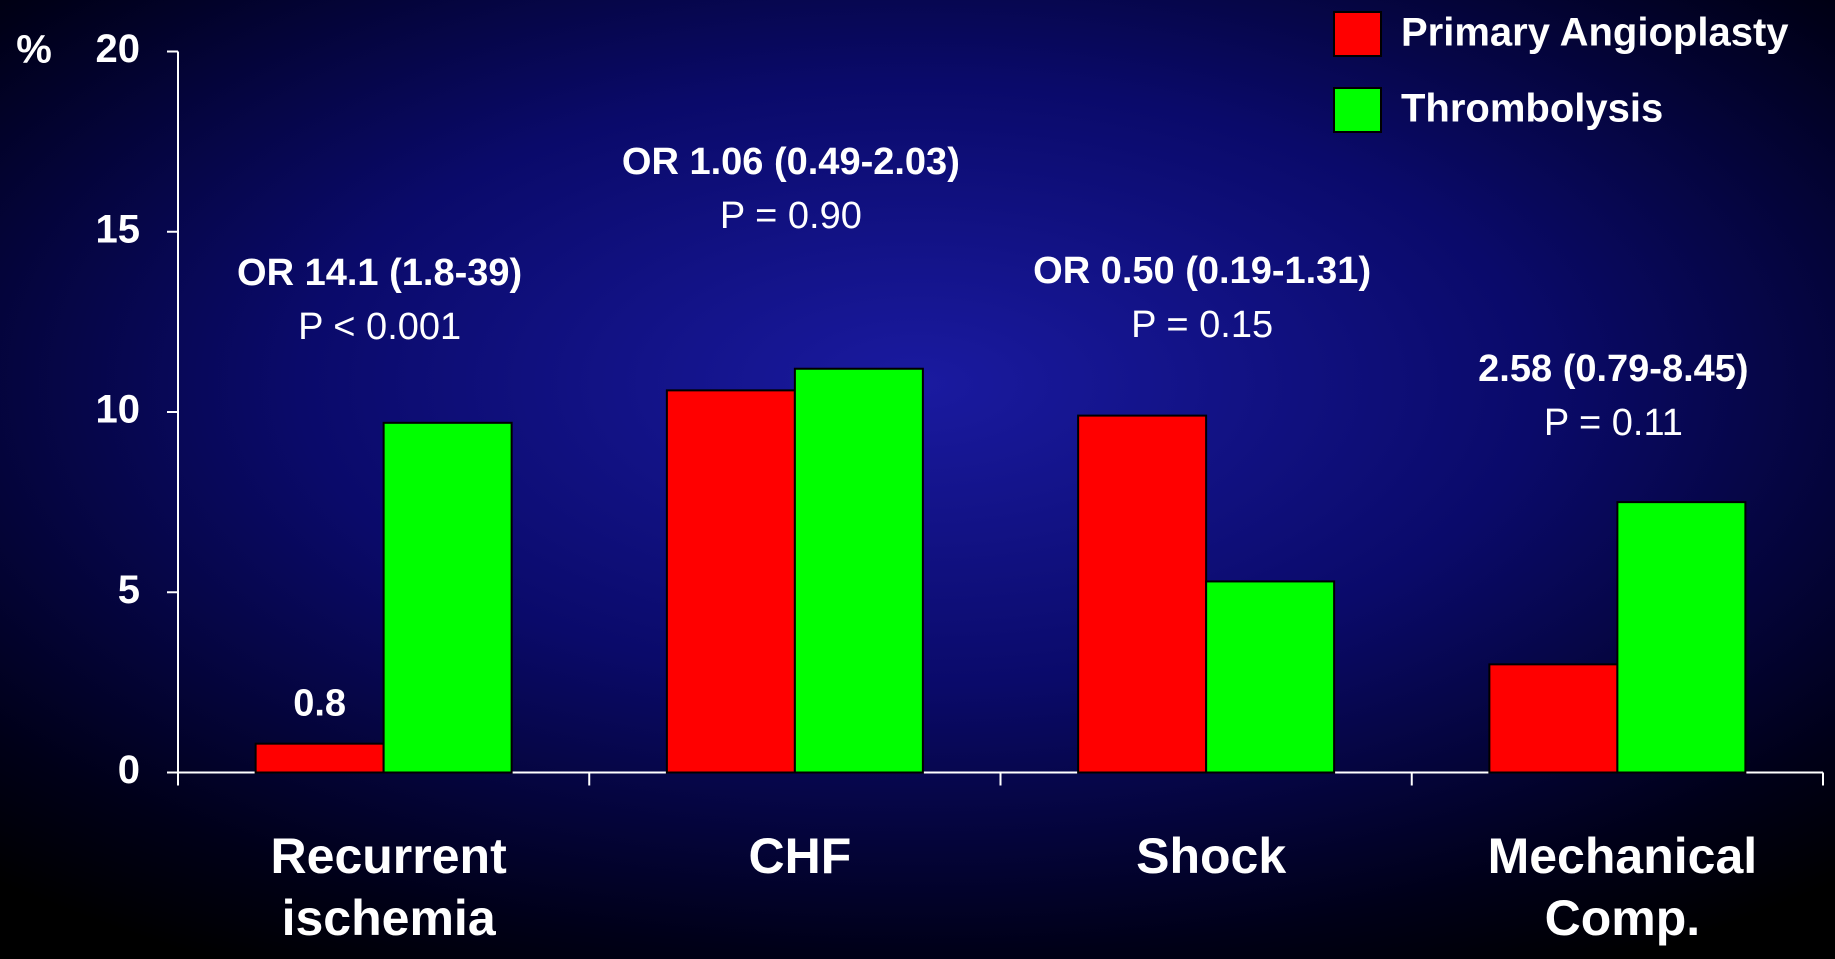 The image size is (1835, 959). I want to click on y-axis-label: %, so click(34, 50).